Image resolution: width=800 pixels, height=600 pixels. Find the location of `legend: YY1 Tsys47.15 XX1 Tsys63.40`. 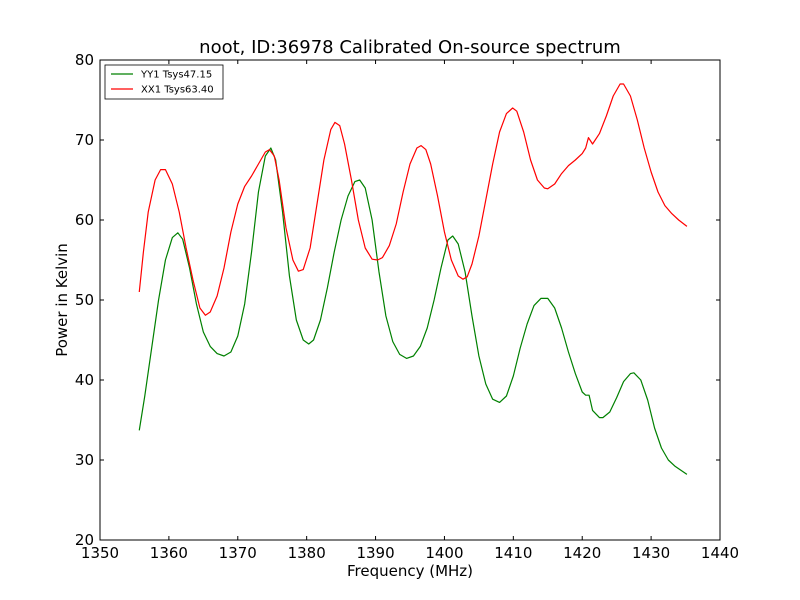

legend: YY1 Tsys47.15 XX1 Tsys63.40 is located at coordinates (164, 82).